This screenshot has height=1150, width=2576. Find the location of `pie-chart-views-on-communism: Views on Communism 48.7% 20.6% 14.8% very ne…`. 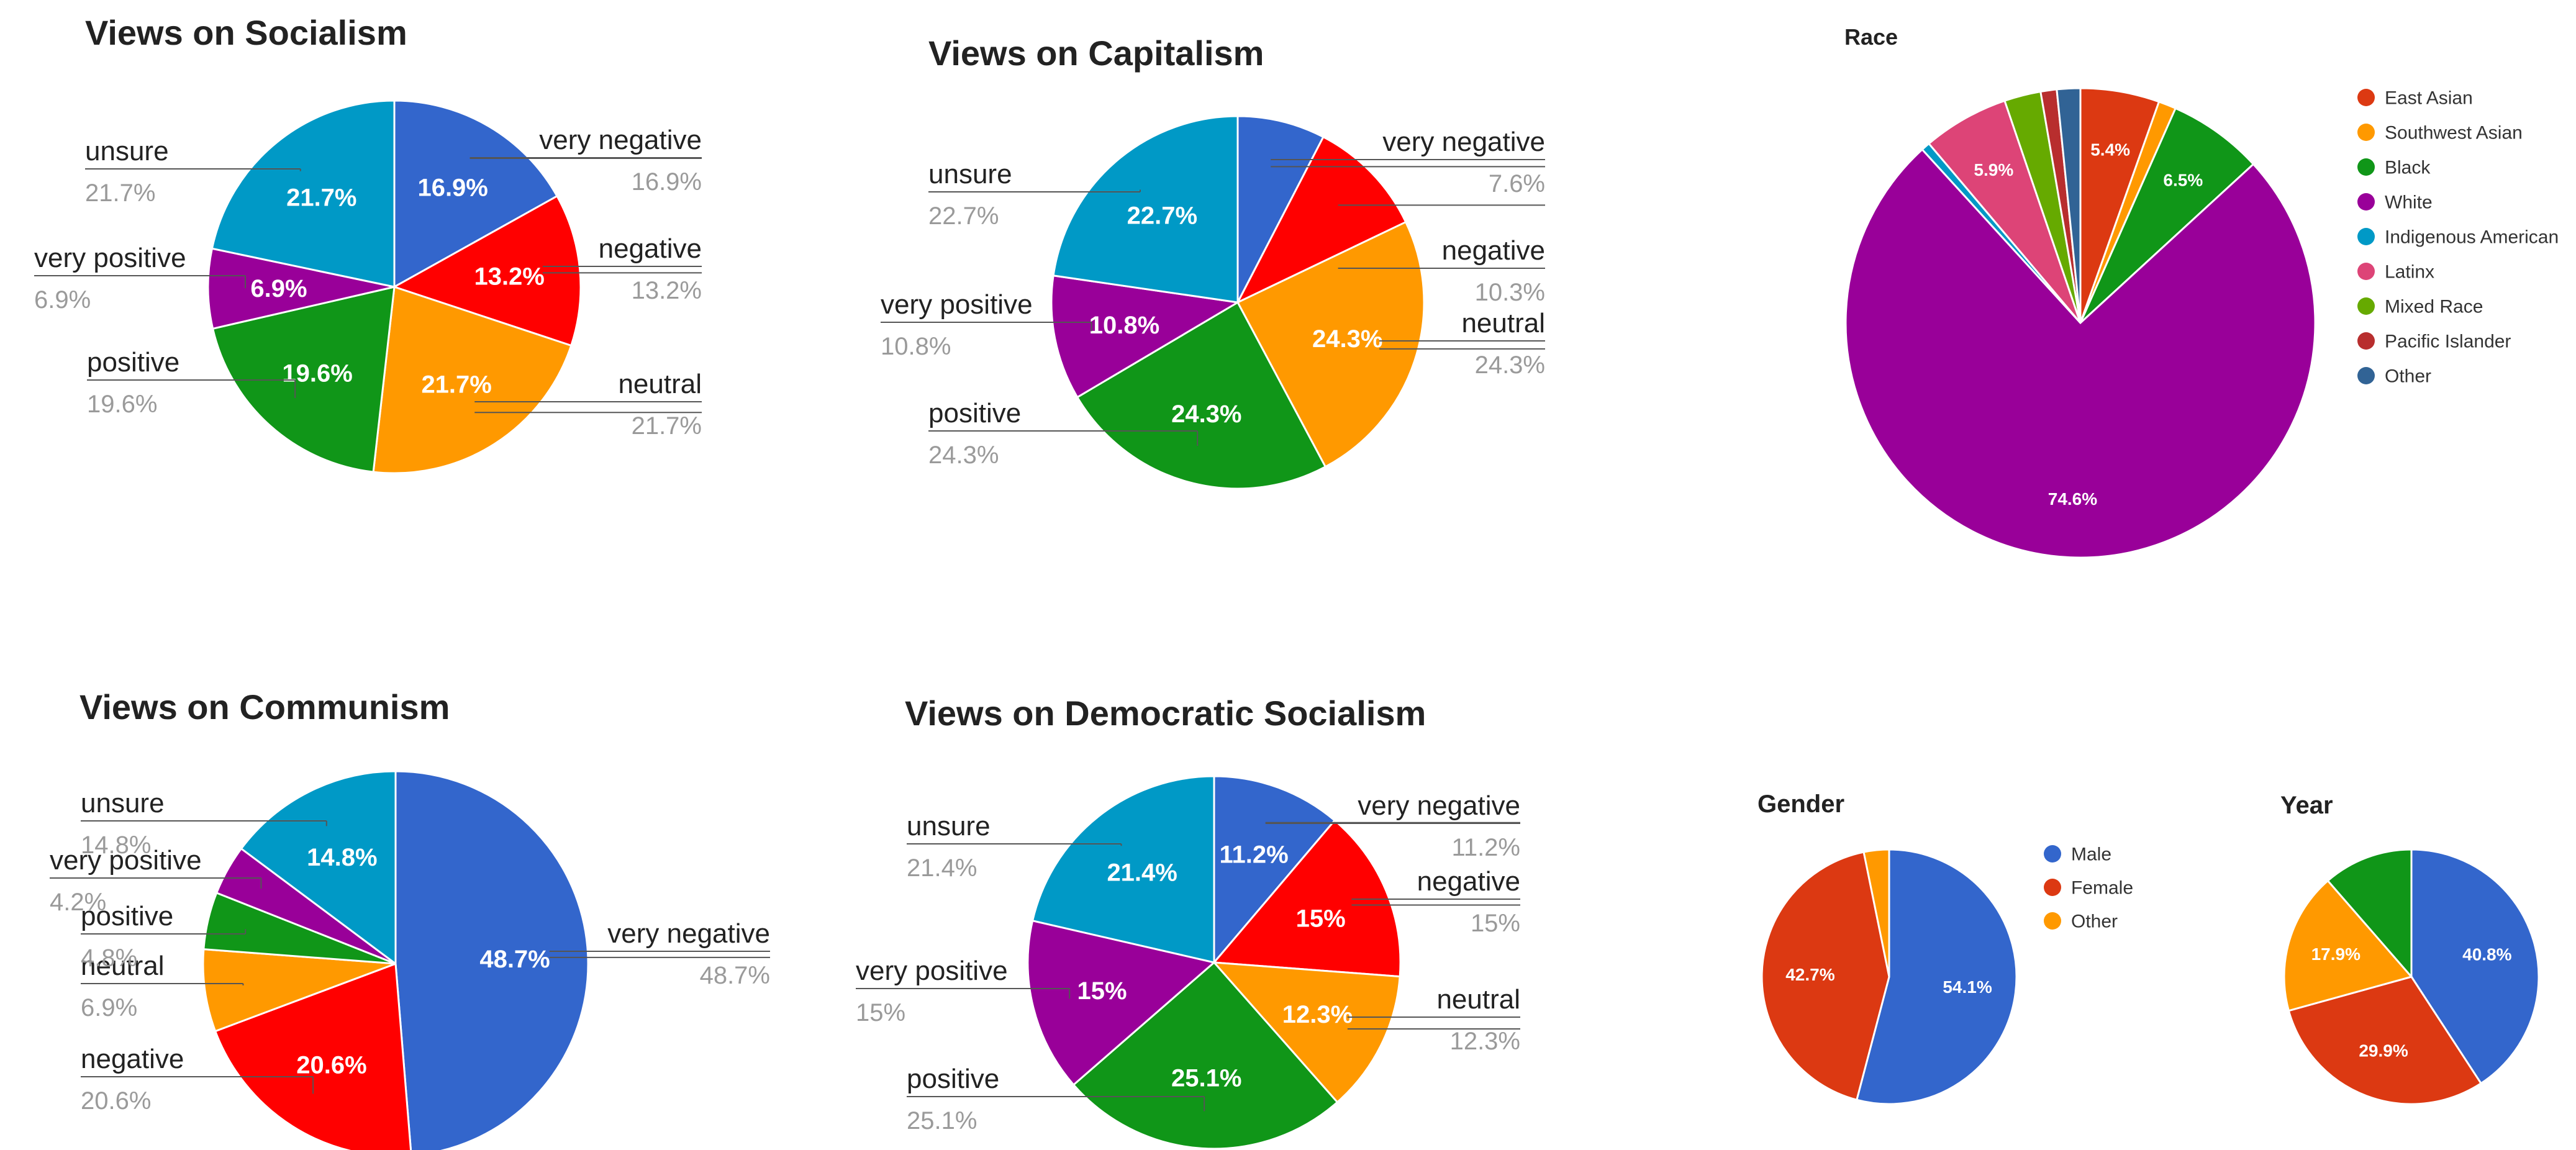

pie-chart-views-on-communism: Views on Communism 48.7% 20.6% 14.8% very ne… is located at coordinates (410, 918).